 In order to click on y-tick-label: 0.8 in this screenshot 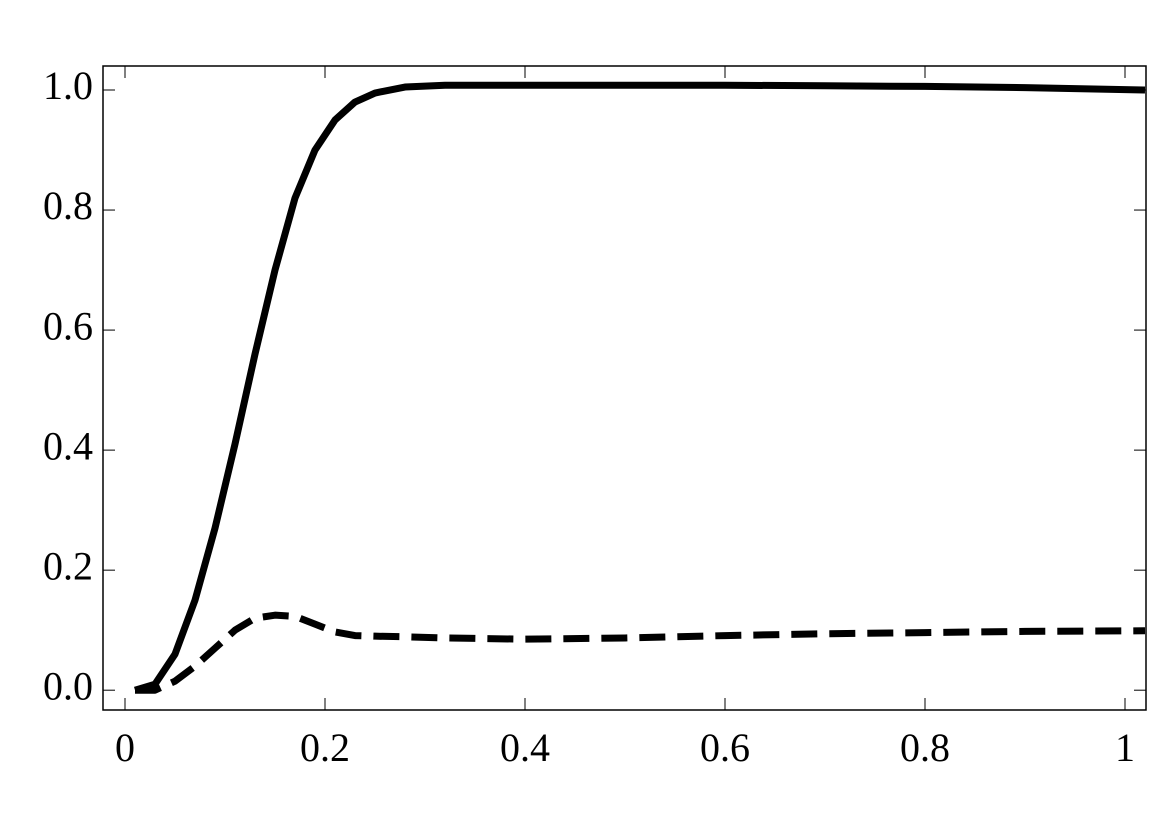, I will do `click(68, 205)`.